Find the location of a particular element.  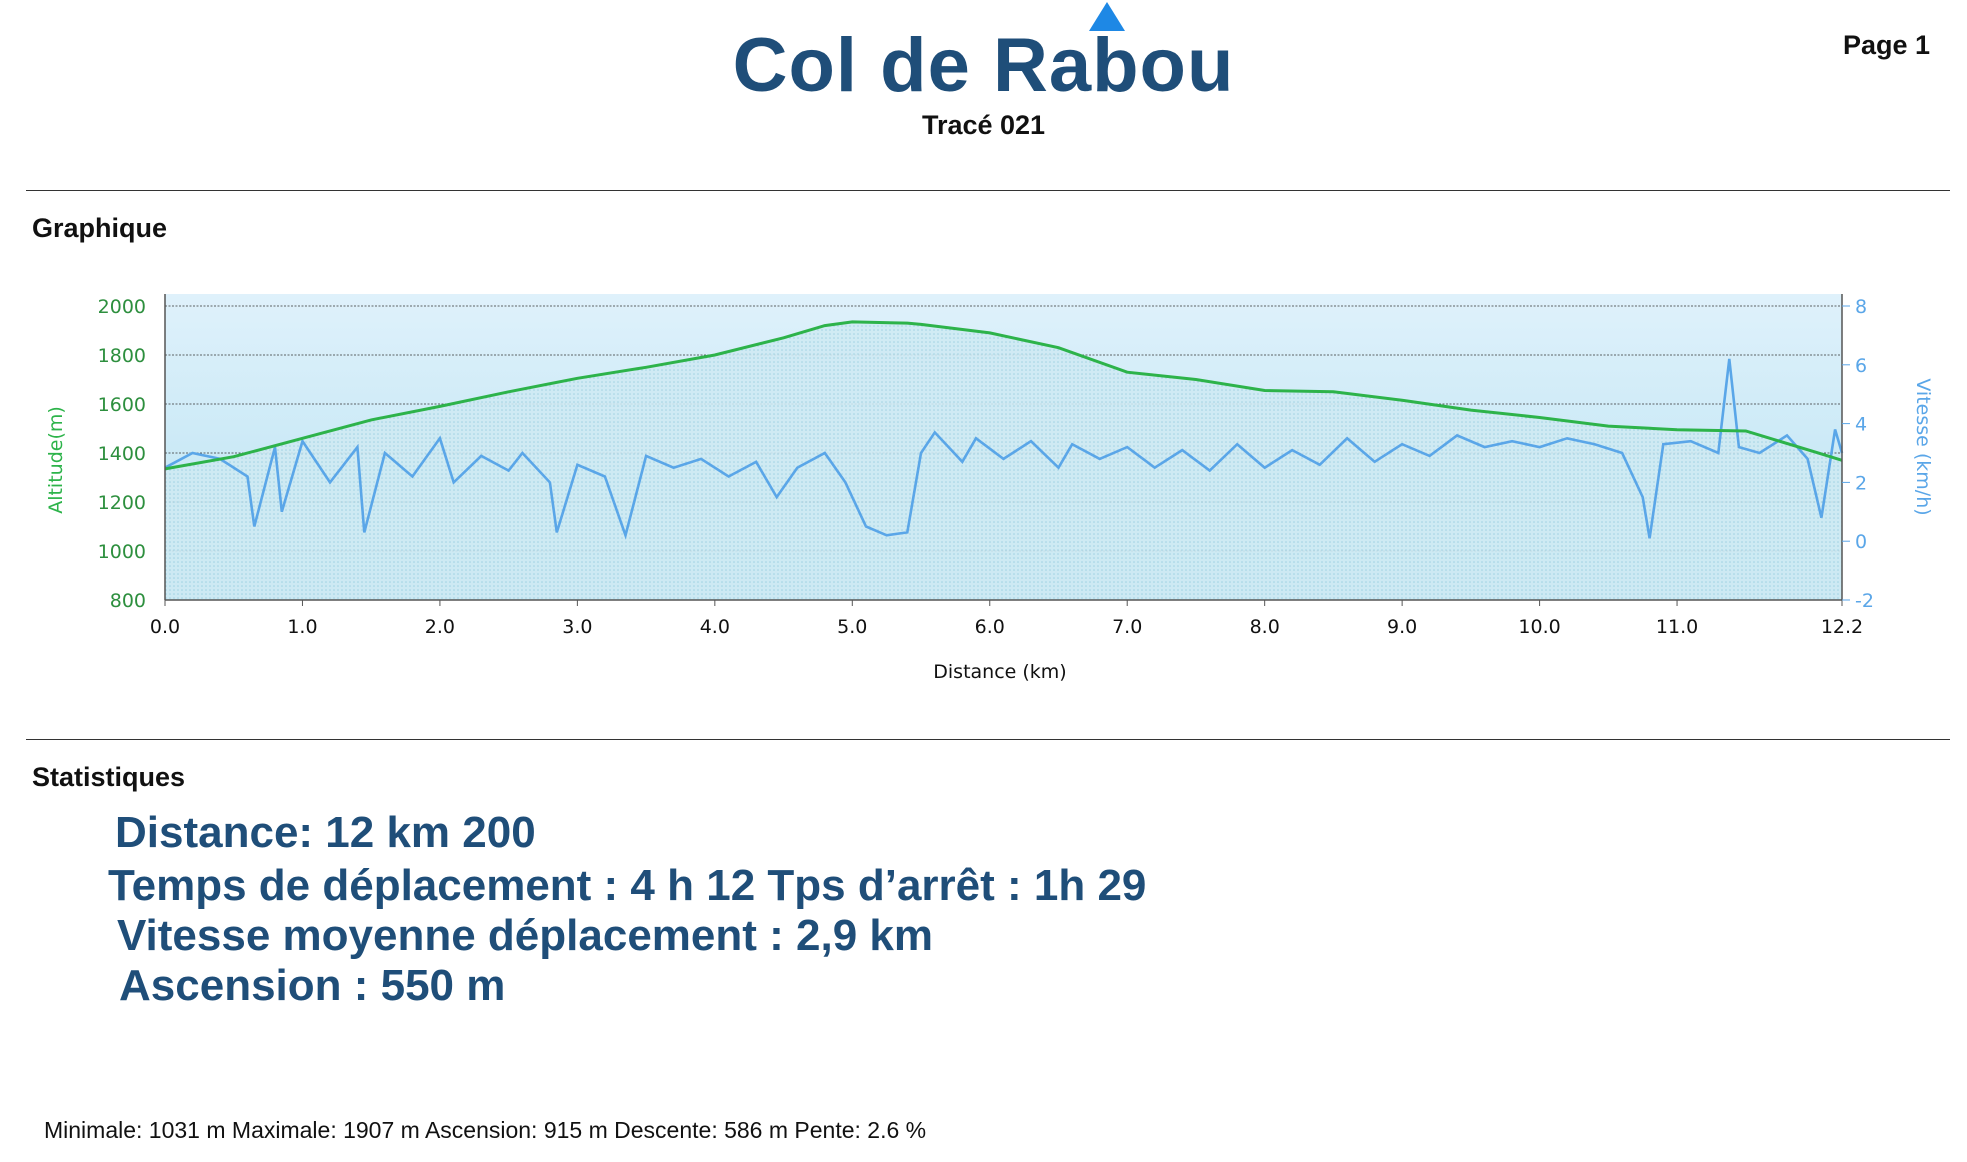

y-left-tick-label: 1200 is located at coordinates (122, 503).